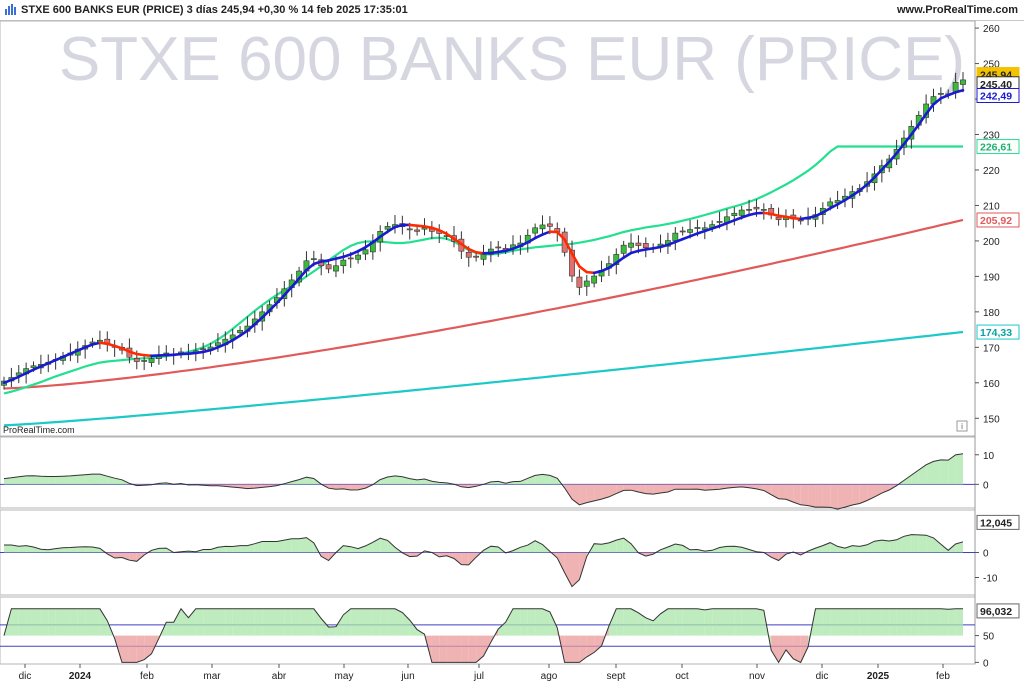 The width and height of the screenshot is (1024, 683). What do you see at coordinates (962, 426) in the screenshot?
I see `info-icon` at bounding box center [962, 426].